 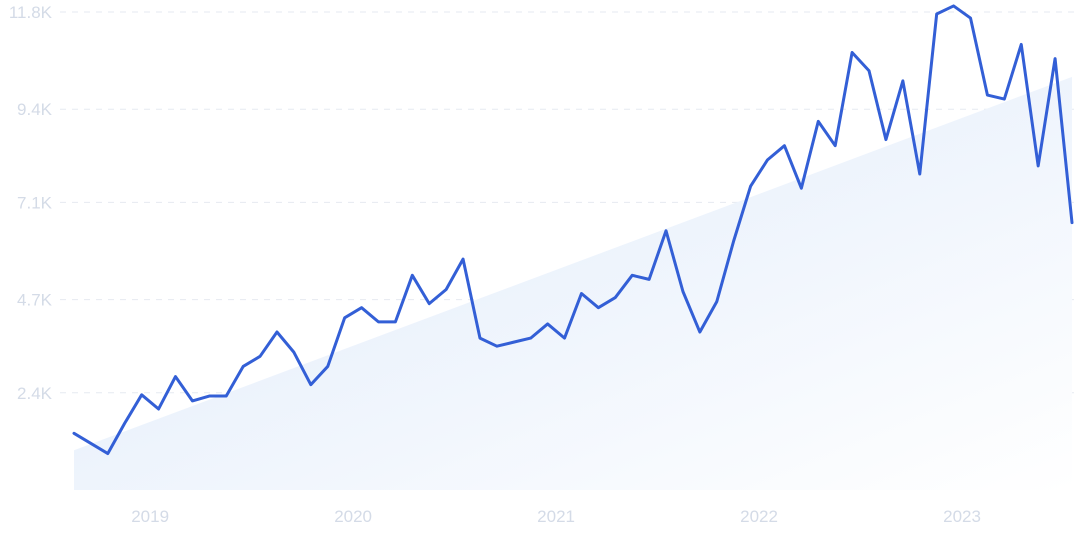 I want to click on x-tick-label: 2022, so click(x=759, y=516).